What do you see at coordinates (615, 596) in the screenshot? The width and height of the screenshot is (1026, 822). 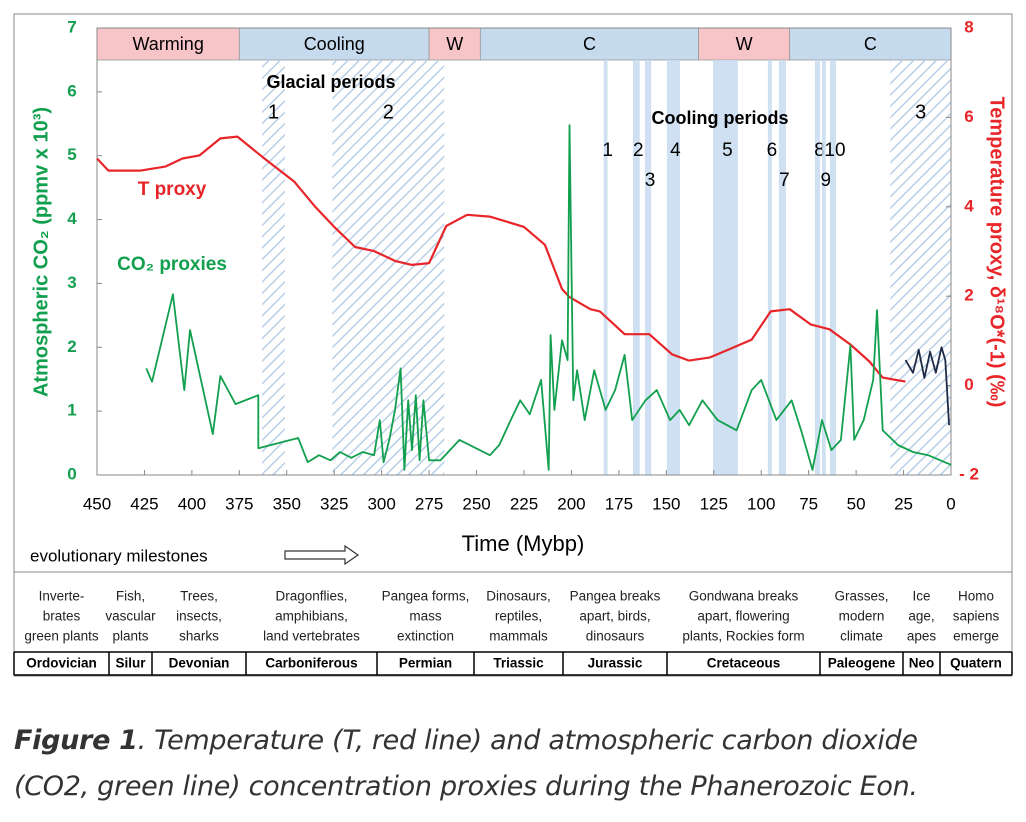 I see `milestone-text: Pangea breaks` at bounding box center [615, 596].